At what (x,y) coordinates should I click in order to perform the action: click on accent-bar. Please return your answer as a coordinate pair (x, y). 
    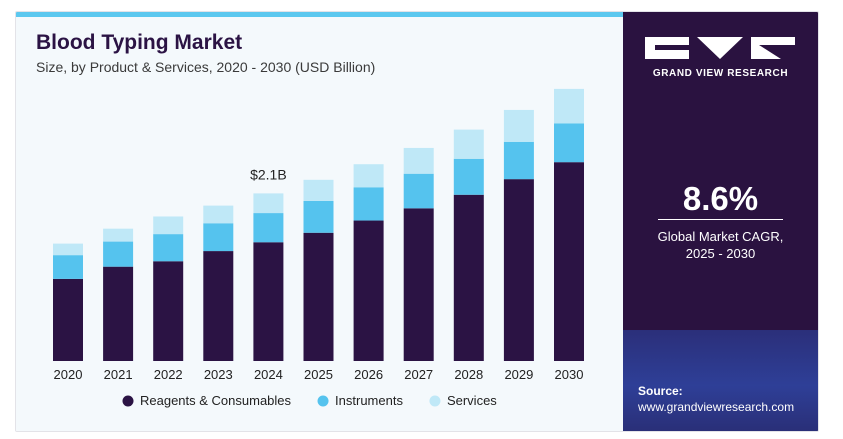
    Looking at the image, I should click on (319, 14).